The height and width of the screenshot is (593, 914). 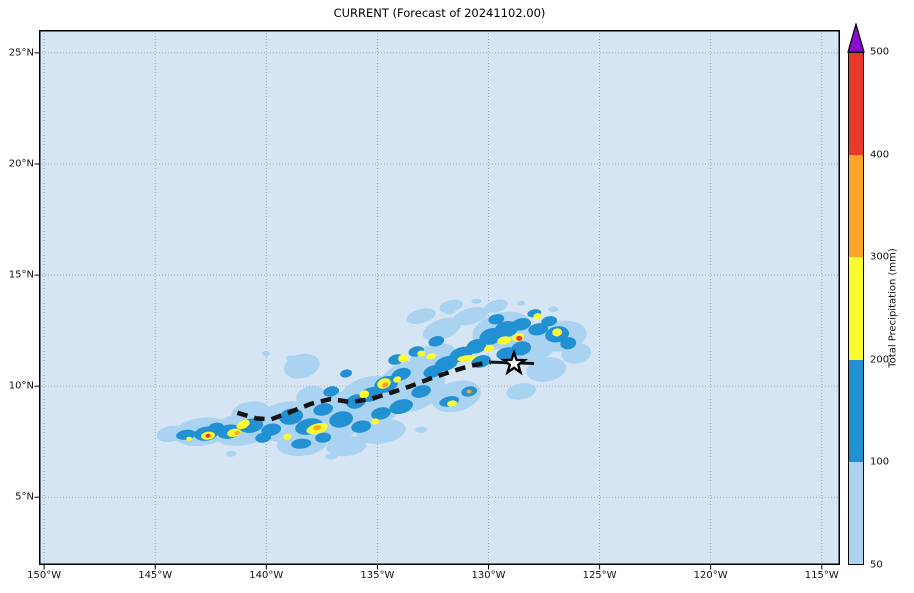 What do you see at coordinates (880, 462) in the screenshot?
I see `colorbar-tick-label: 100` at bounding box center [880, 462].